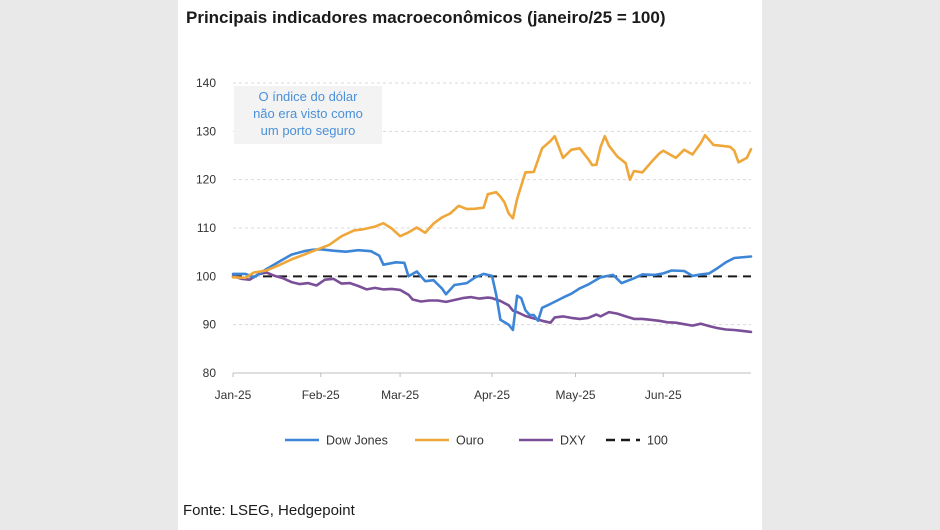 This screenshot has height=530, width=940. Describe the element at coordinates (308, 130) in the screenshot. I see `annotation-text: um porto seguro` at that location.